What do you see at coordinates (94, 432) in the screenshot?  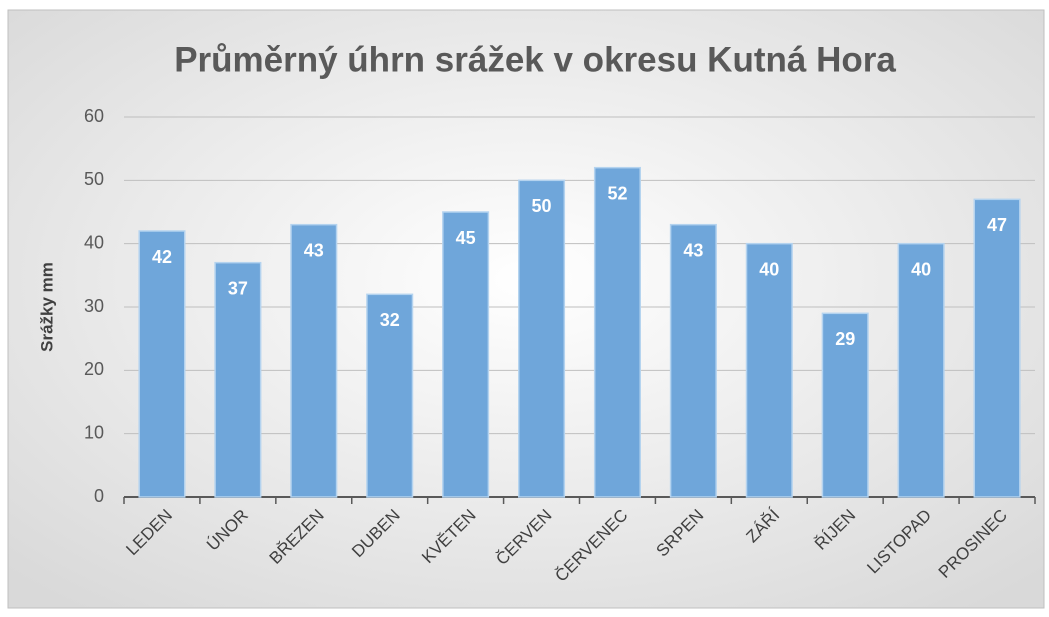 I see `y-tick-label: 10` at bounding box center [94, 432].